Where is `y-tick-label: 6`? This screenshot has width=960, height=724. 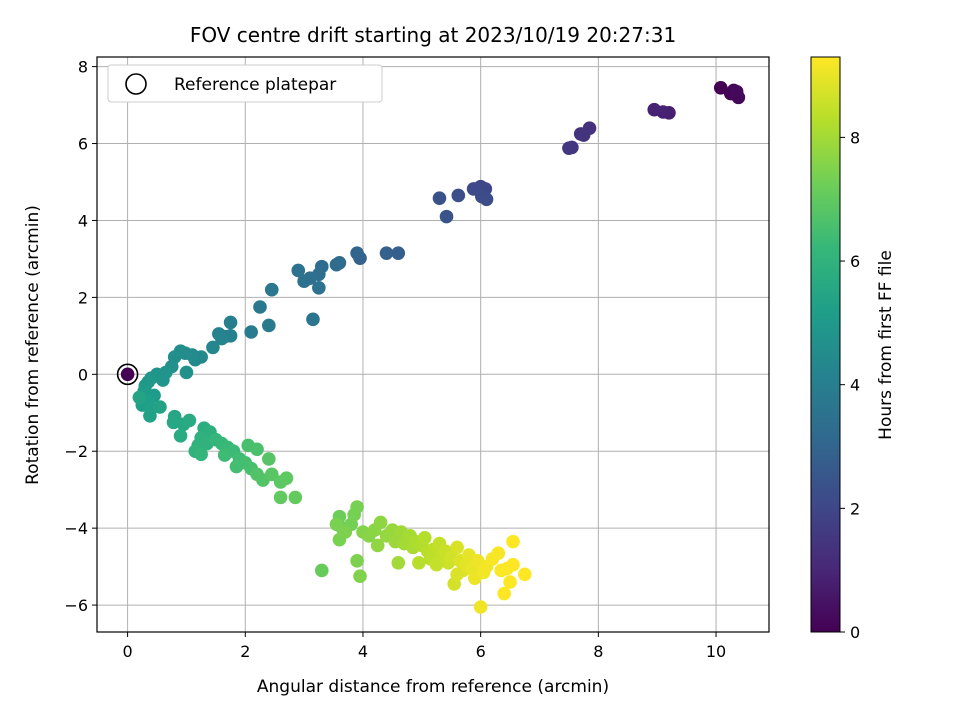
y-tick-label: 6 is located at coordinates (83, 144).